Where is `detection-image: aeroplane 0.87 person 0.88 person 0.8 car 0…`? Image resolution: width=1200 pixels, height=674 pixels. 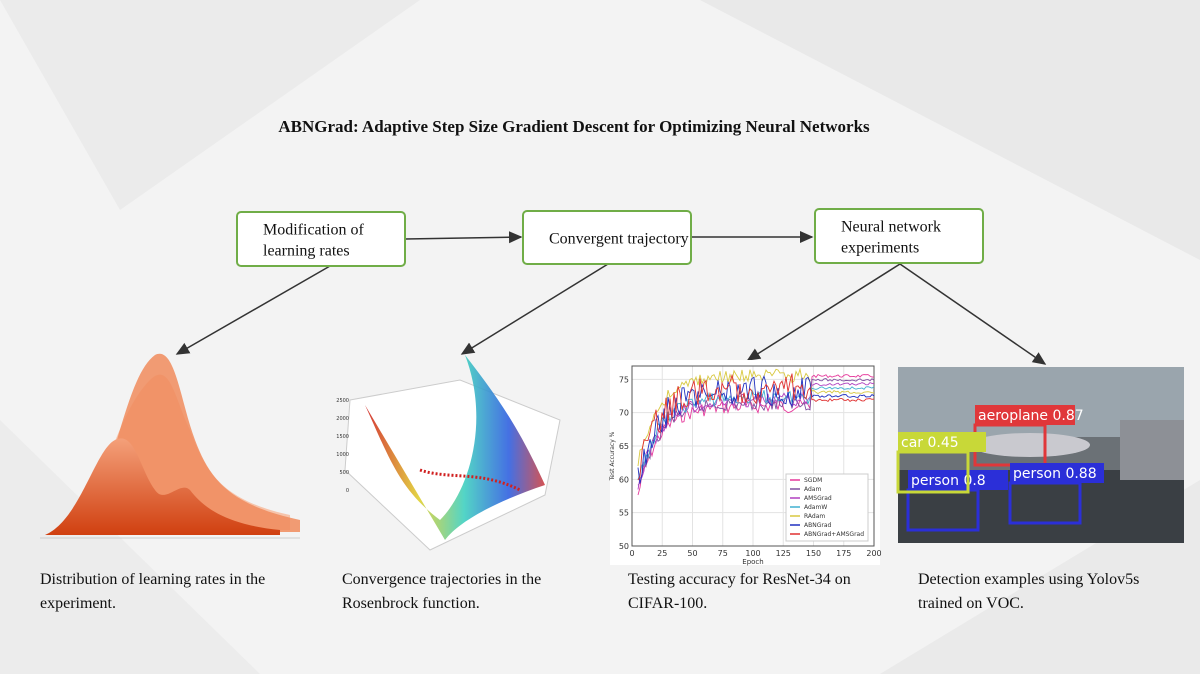 detection-image: aeroplane 0.87 person 0.88 person 0.8 car 0… is located at coordinates (1040, 455).